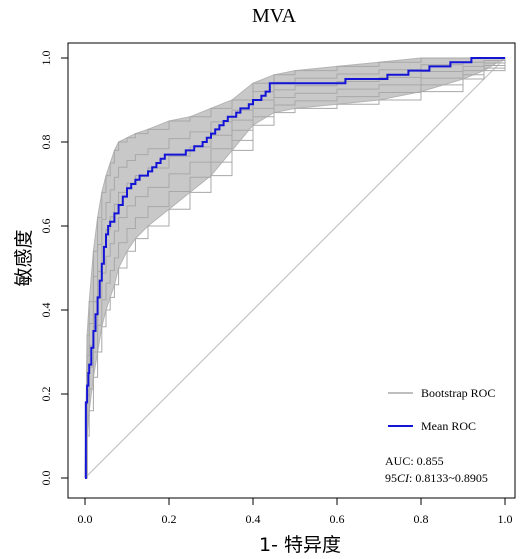  Describe the element at coordinates (46, 142) in the screenshot. I see `y-tick-label: 0.8` at that location.